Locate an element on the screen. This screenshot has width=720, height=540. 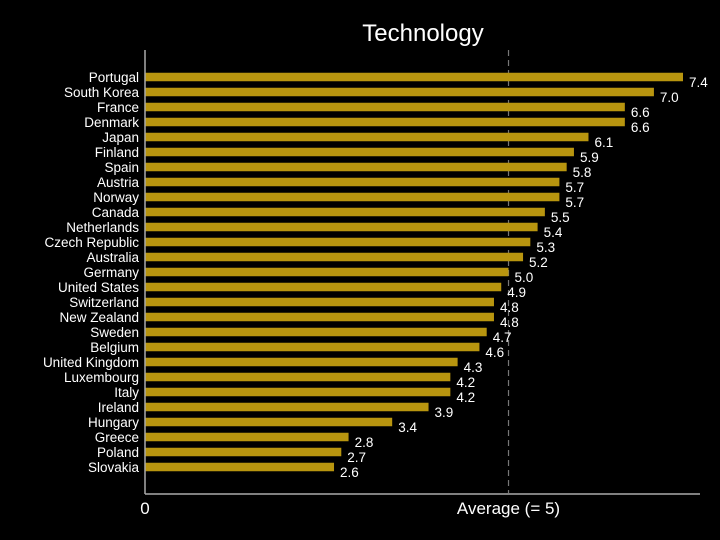
value-label: 3.9 is located at coordinates (444, 412).